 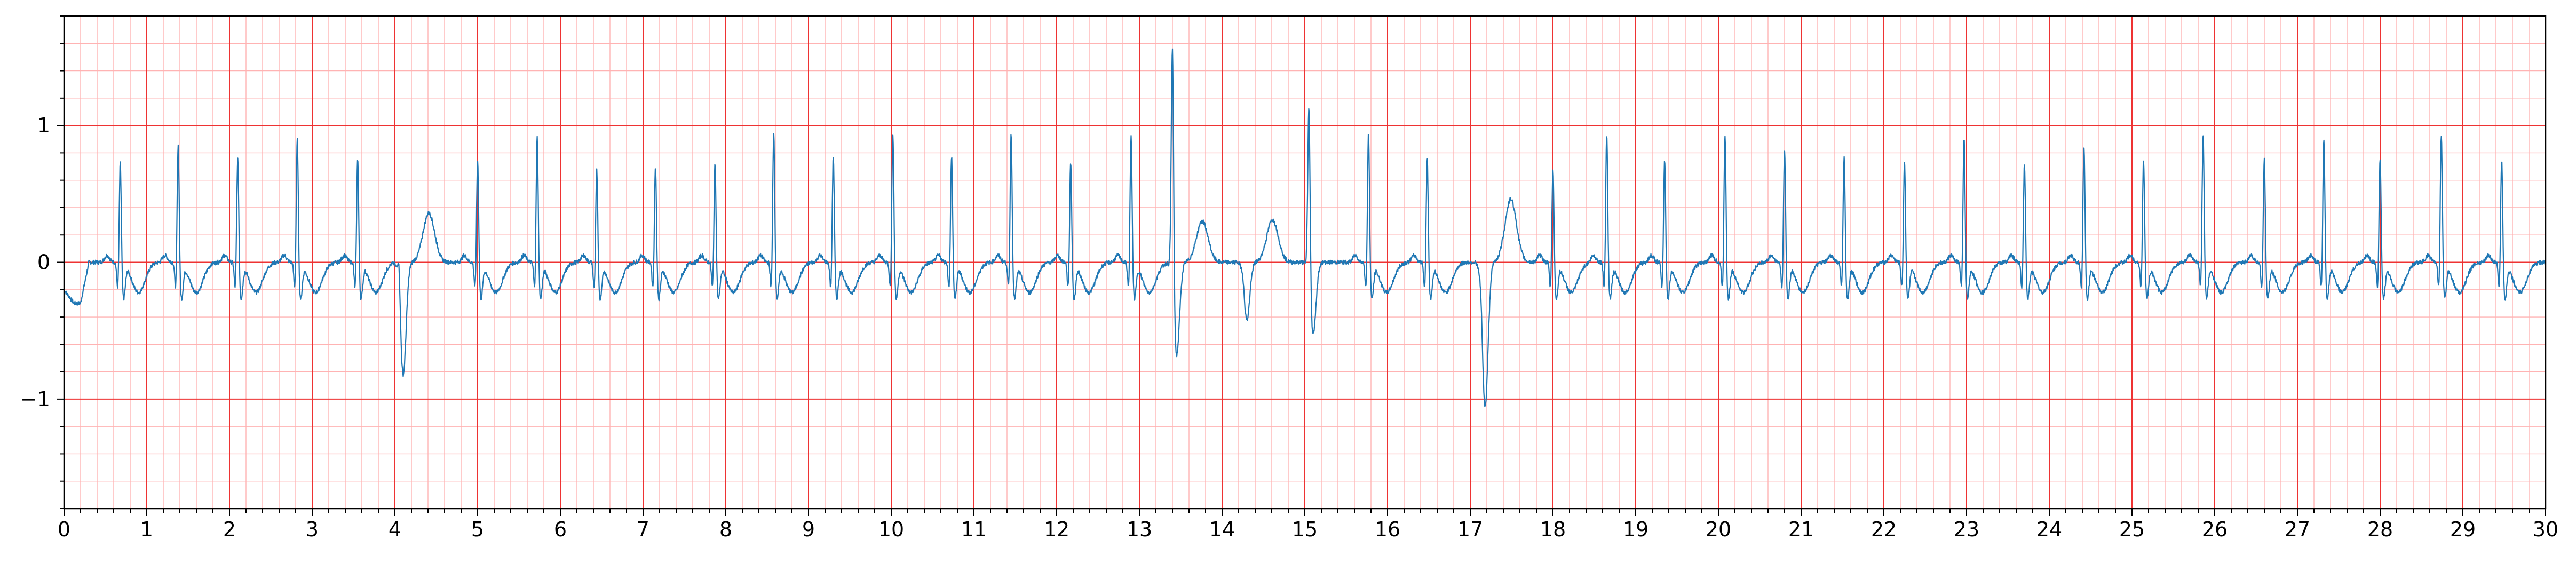 I want to click on y-axis-ticks, so click(x=60, y=262).